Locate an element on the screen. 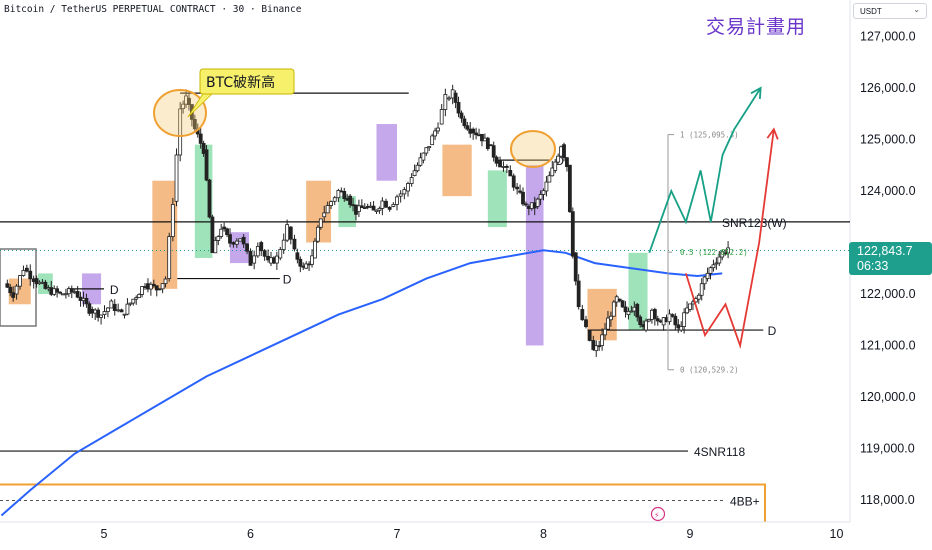 This screenshot has height=550, width=932. callout-box is located at coordinates (247, 81).